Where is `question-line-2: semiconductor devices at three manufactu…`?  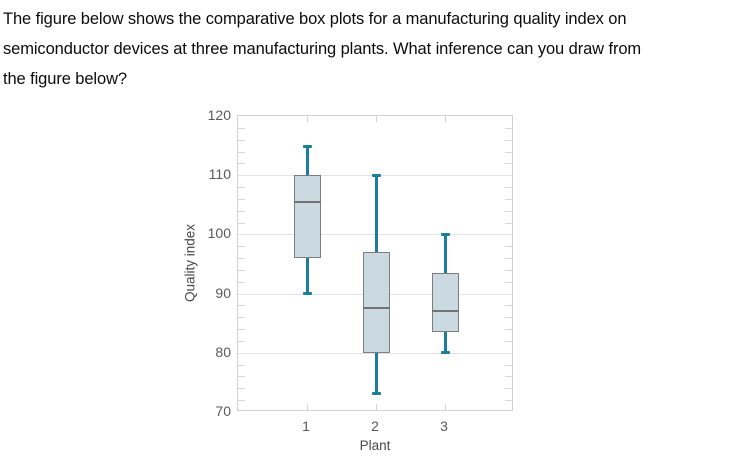
question-line-2: semiconductor devices at three manufactu… is located at coordinates (322, 49).